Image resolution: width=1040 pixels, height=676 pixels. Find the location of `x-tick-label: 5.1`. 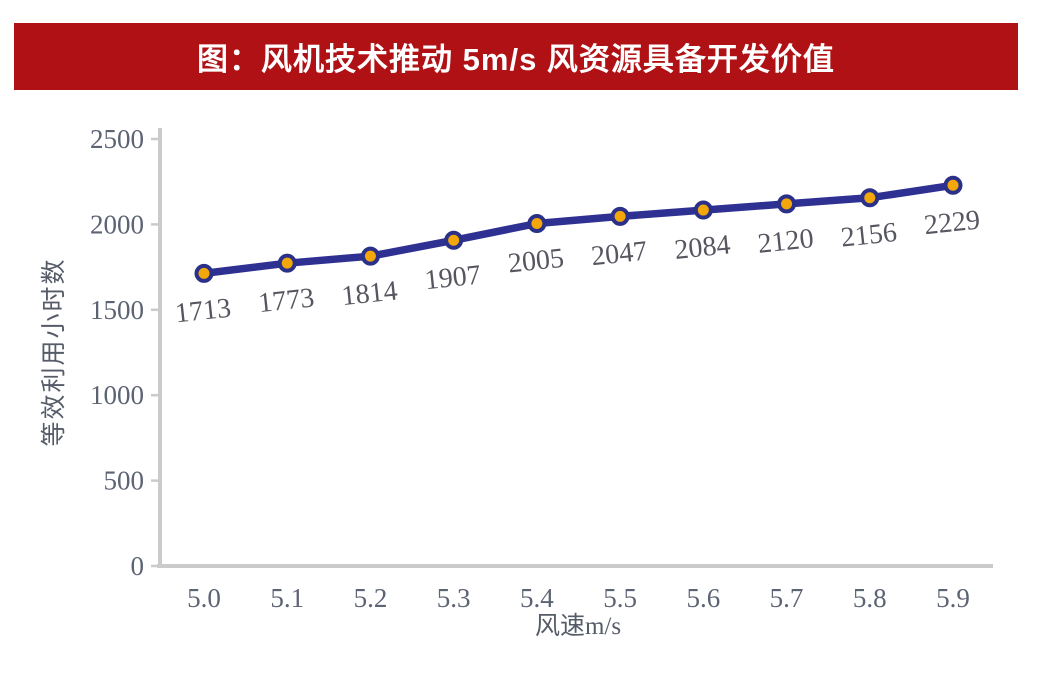

x-tick-label: 5.1 is located at coordinates (287, 598).